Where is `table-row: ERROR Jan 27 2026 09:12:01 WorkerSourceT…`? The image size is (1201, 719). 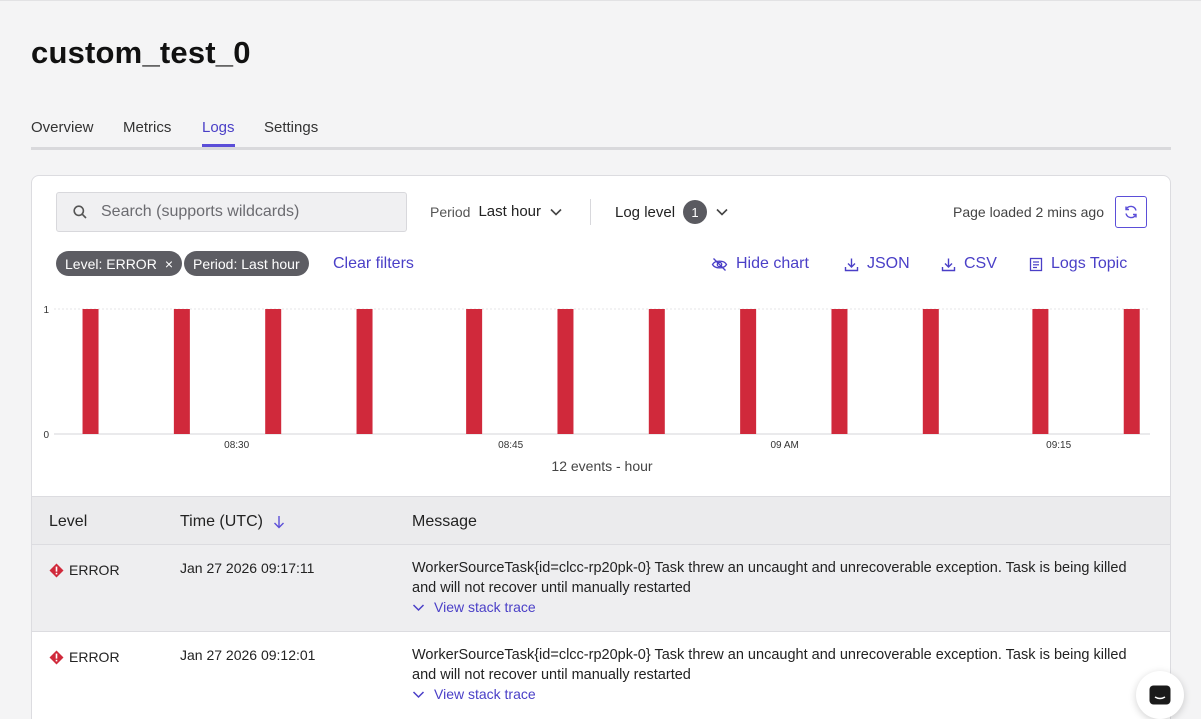 table-row: ERROR Jan 27 2026 09:12:01 WorkerSourceT… is located at coordinates (601, 675).